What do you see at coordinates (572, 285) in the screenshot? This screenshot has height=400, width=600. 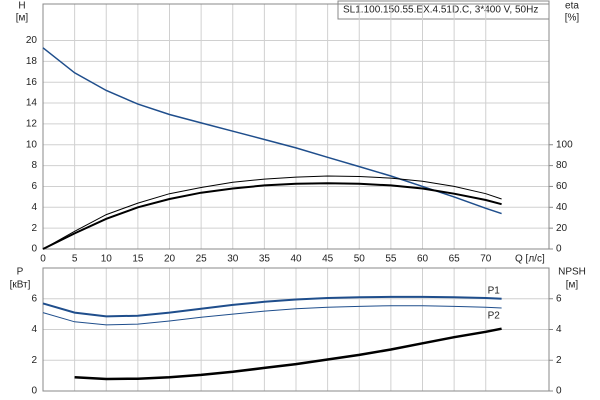 I see `y2-axis-unit: [м]` at bounding box center [572, 285].